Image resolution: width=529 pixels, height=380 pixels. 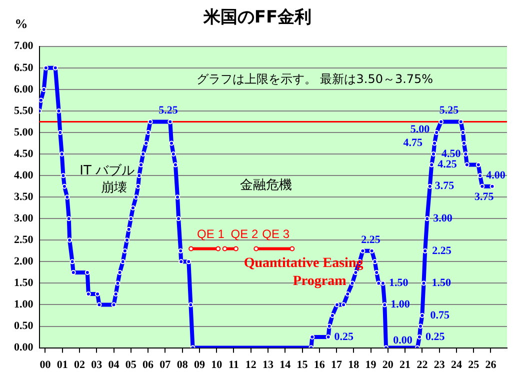 What do you see at coordinates (166, 365) in the screenshot?
I see `x-tick-label: 07` at bounding box center [166, 365].